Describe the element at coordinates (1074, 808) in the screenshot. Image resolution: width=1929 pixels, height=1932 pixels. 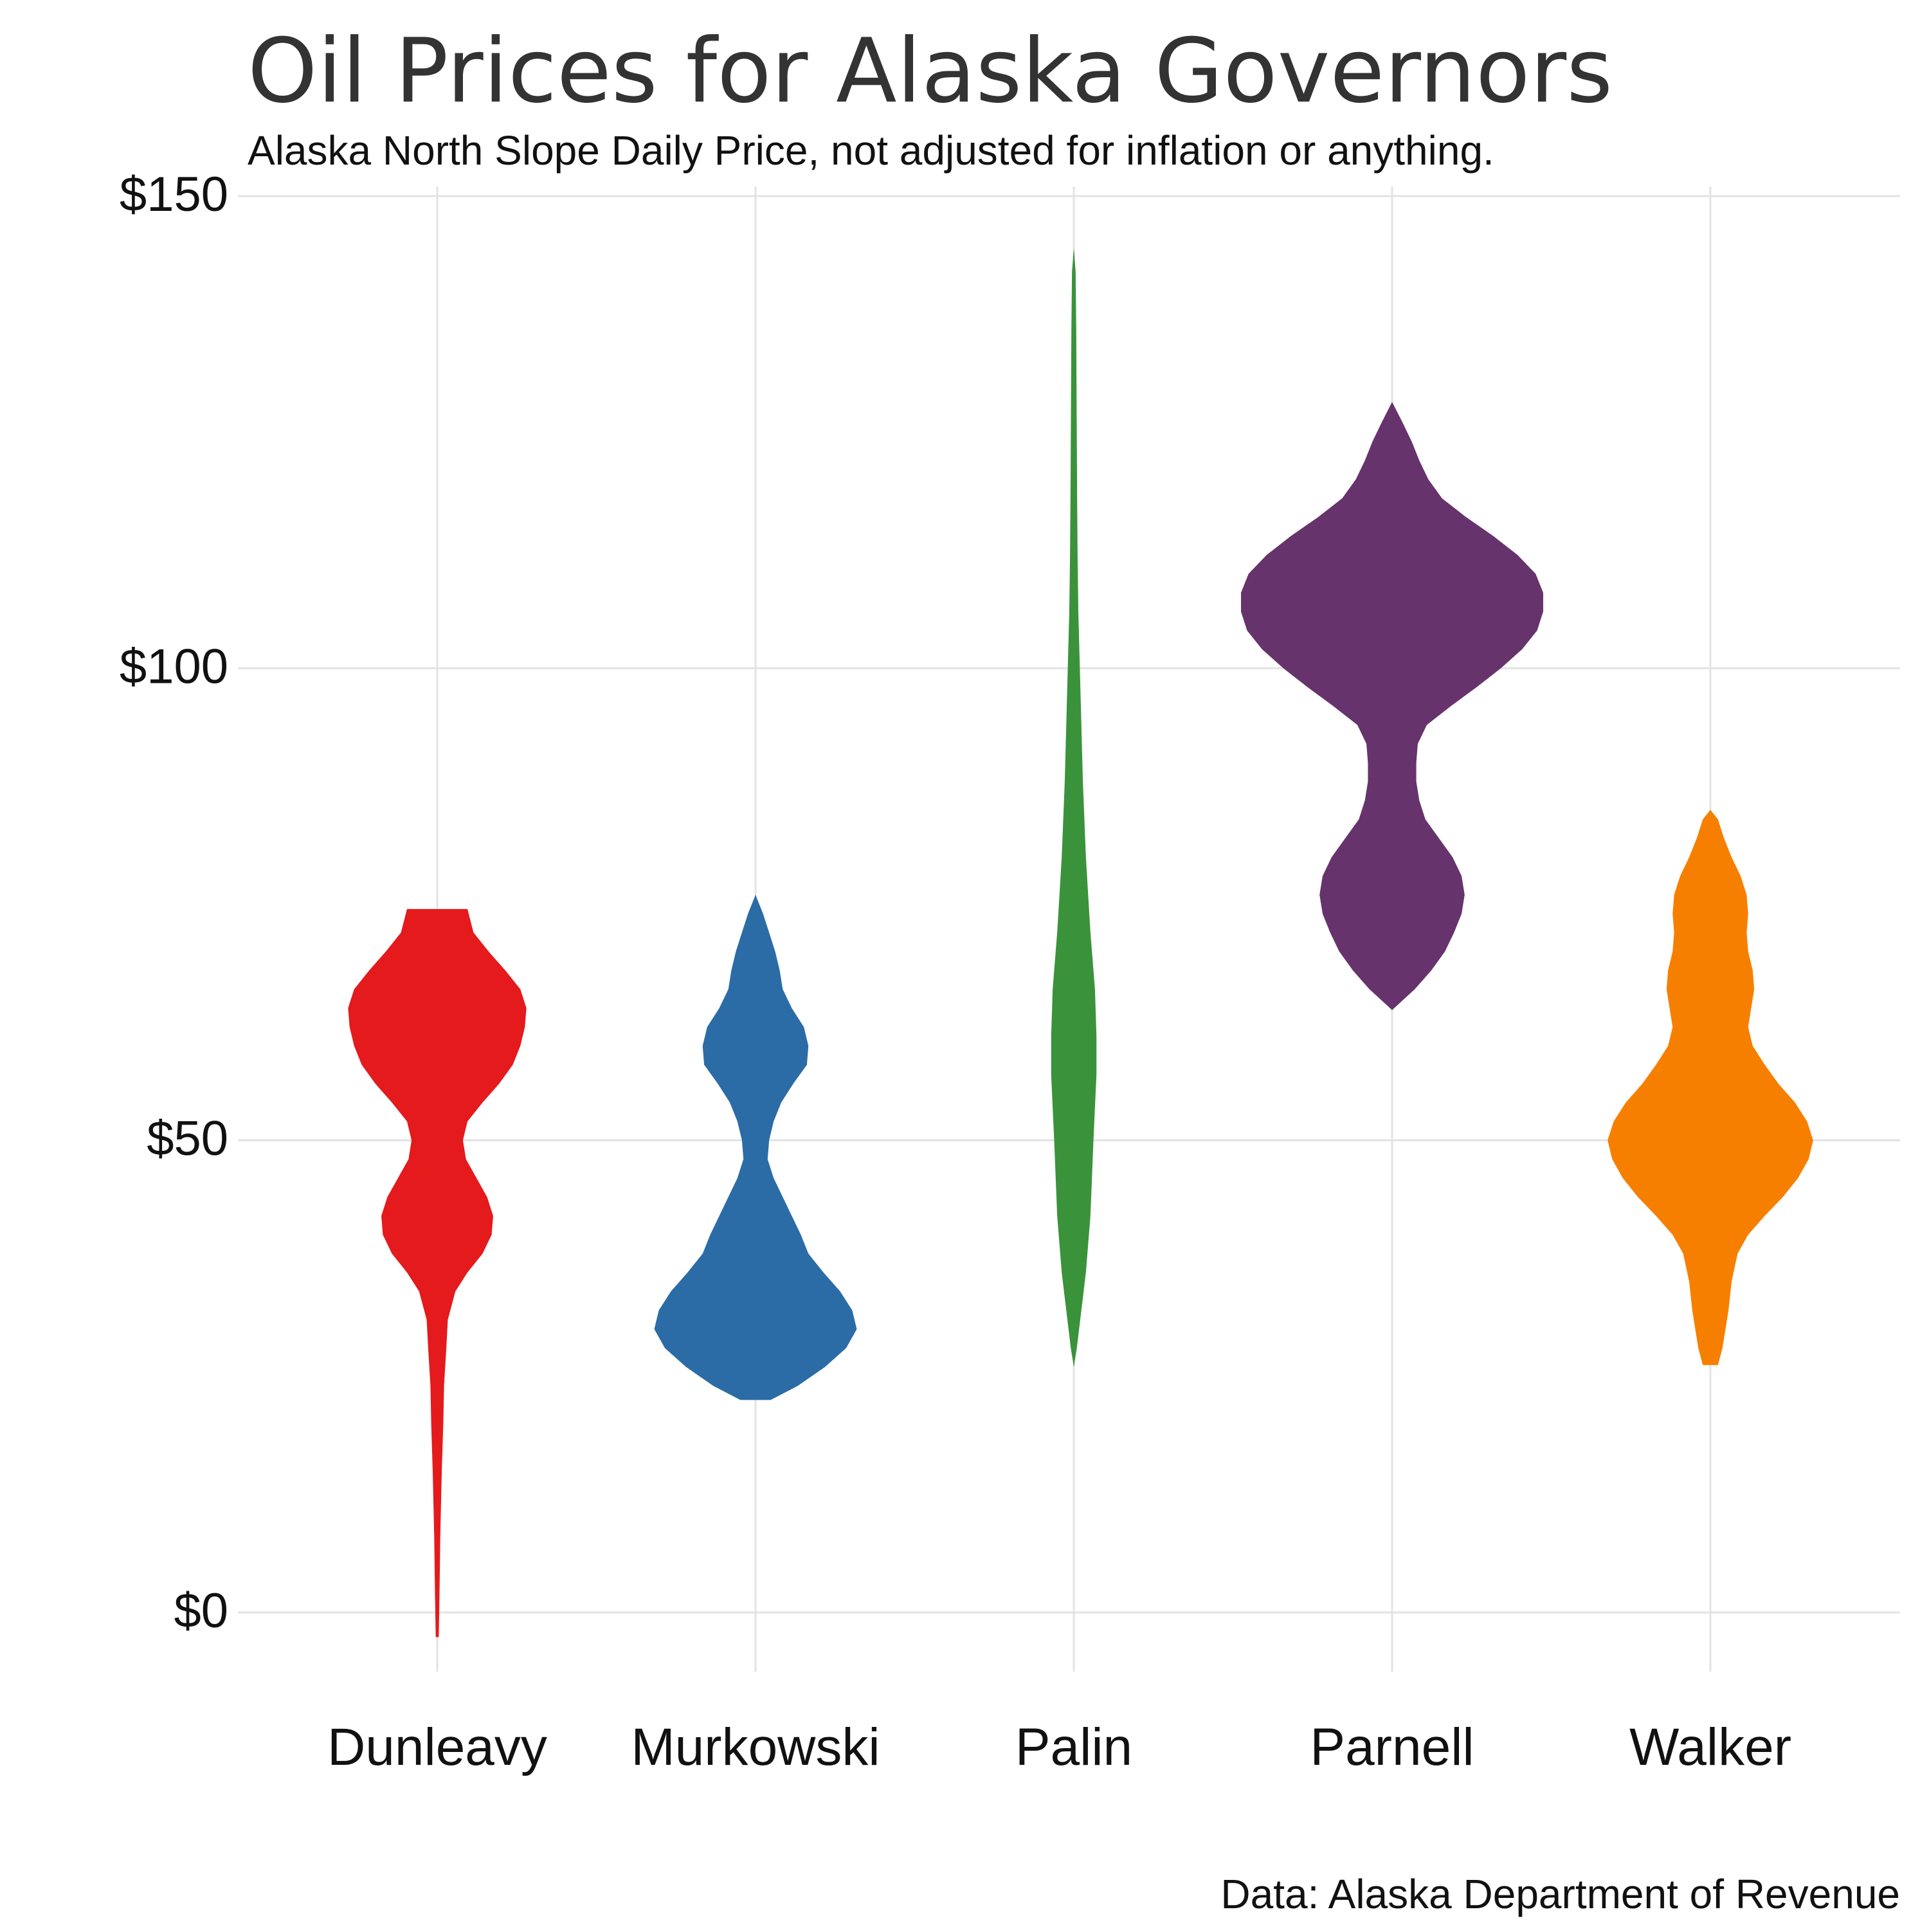
I see `violin-palin` at that location.